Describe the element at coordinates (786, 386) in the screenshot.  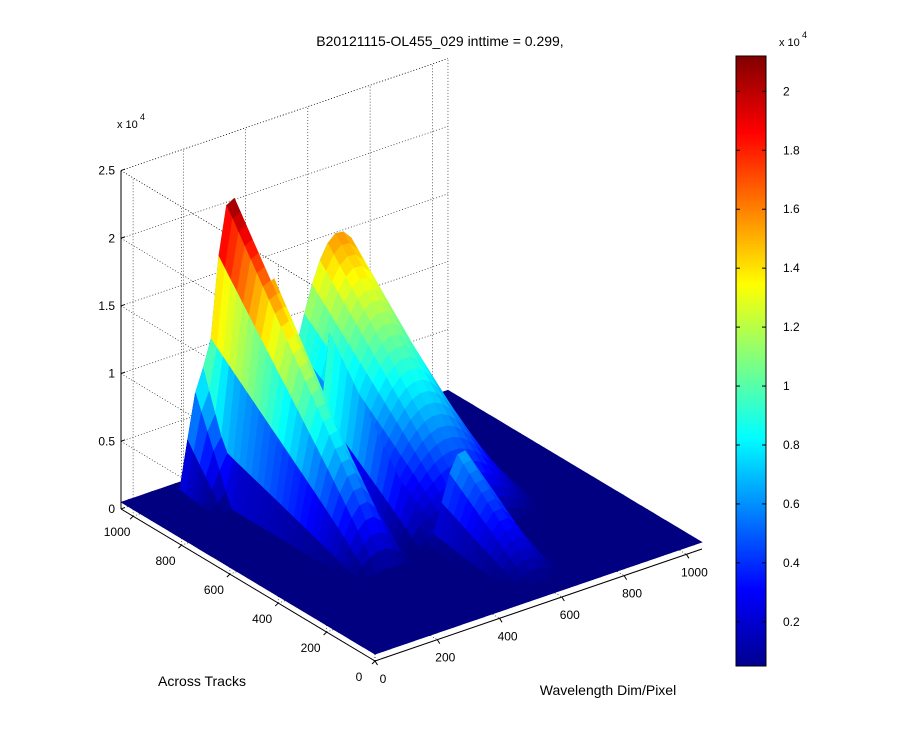
I see `colorbar-tick-label: 1` at that location.